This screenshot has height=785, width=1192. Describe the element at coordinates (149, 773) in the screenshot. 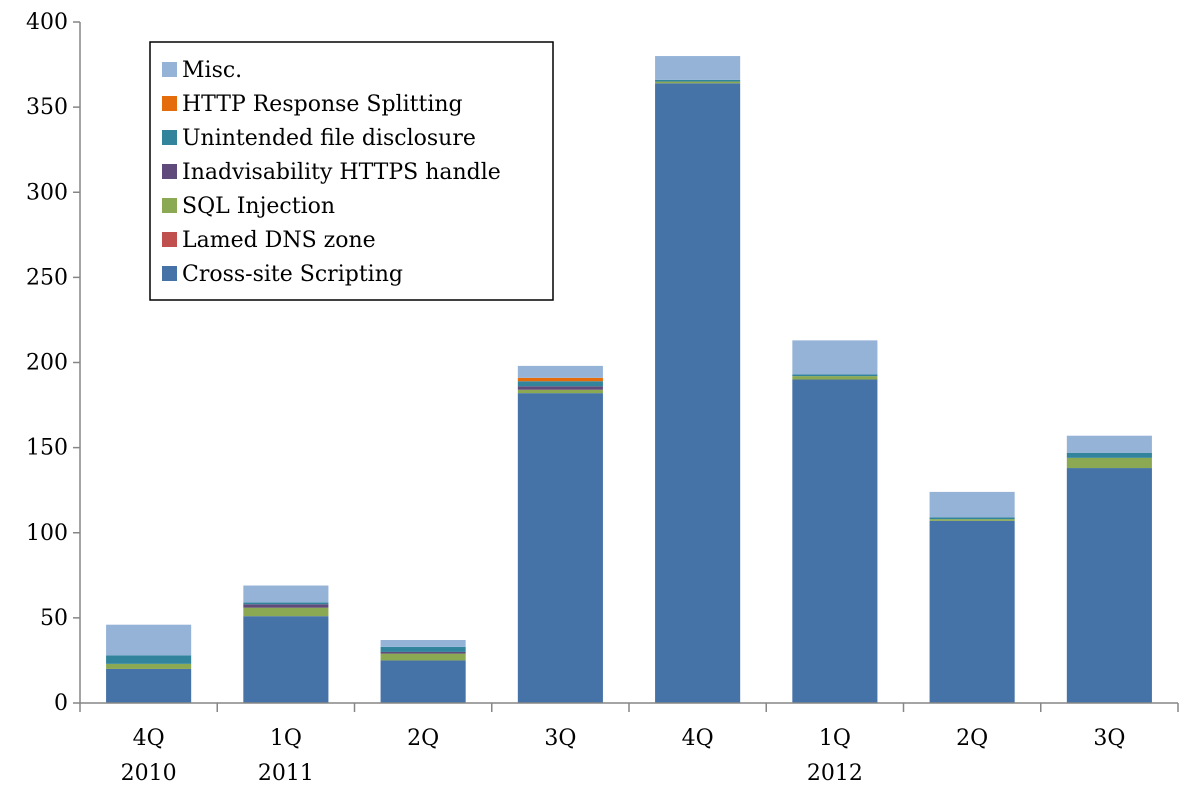

I see `x-year-label: 2010` at that location.